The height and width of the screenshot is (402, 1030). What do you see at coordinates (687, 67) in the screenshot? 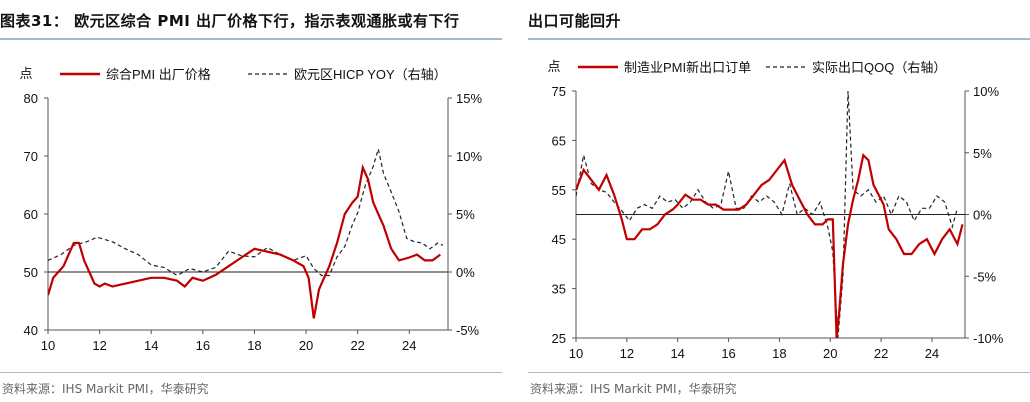
I see `legend-entry: 制造业PMI新出口订单` at bounding box center [687, 67].